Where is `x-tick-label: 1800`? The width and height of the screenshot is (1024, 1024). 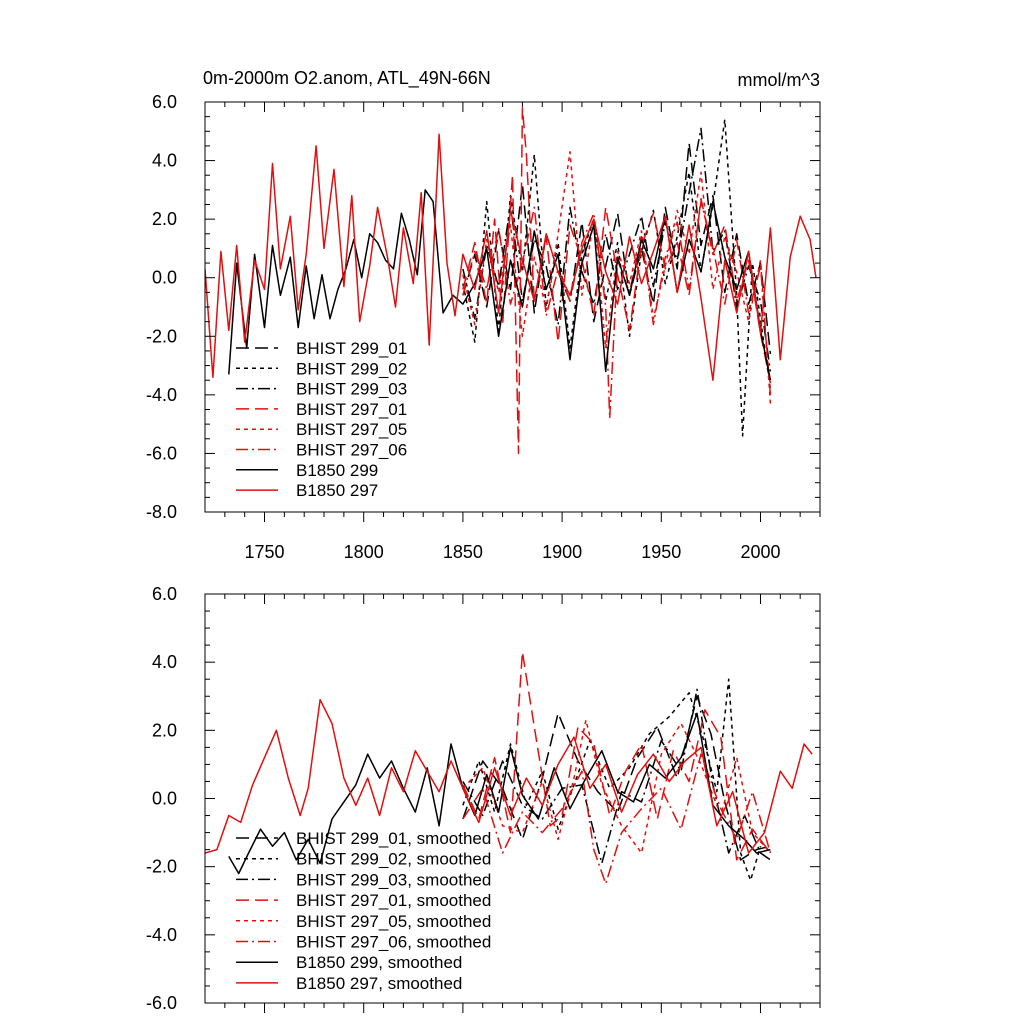
x-tick-label: 1800 is located at coordinates (364, 552).